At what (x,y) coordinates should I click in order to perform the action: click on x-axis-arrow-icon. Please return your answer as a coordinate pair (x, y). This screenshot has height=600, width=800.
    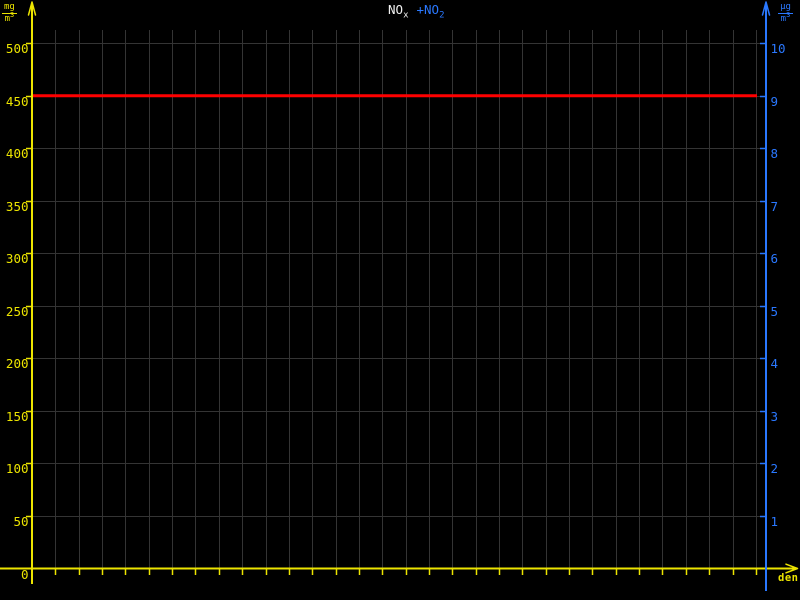
    Looking at the image, I should click on (792, 568).